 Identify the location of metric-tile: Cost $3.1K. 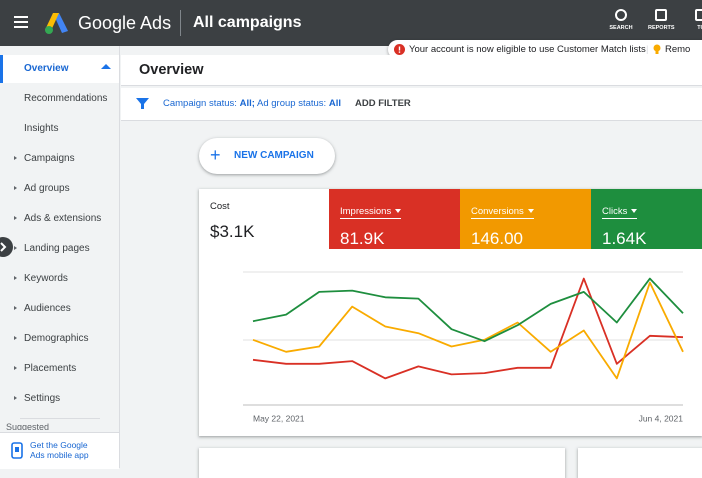
(264, 219).